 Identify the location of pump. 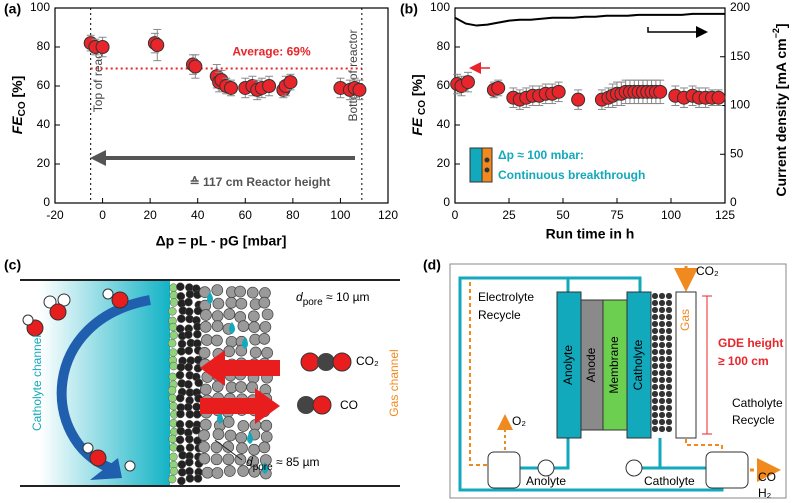
(634, 468).